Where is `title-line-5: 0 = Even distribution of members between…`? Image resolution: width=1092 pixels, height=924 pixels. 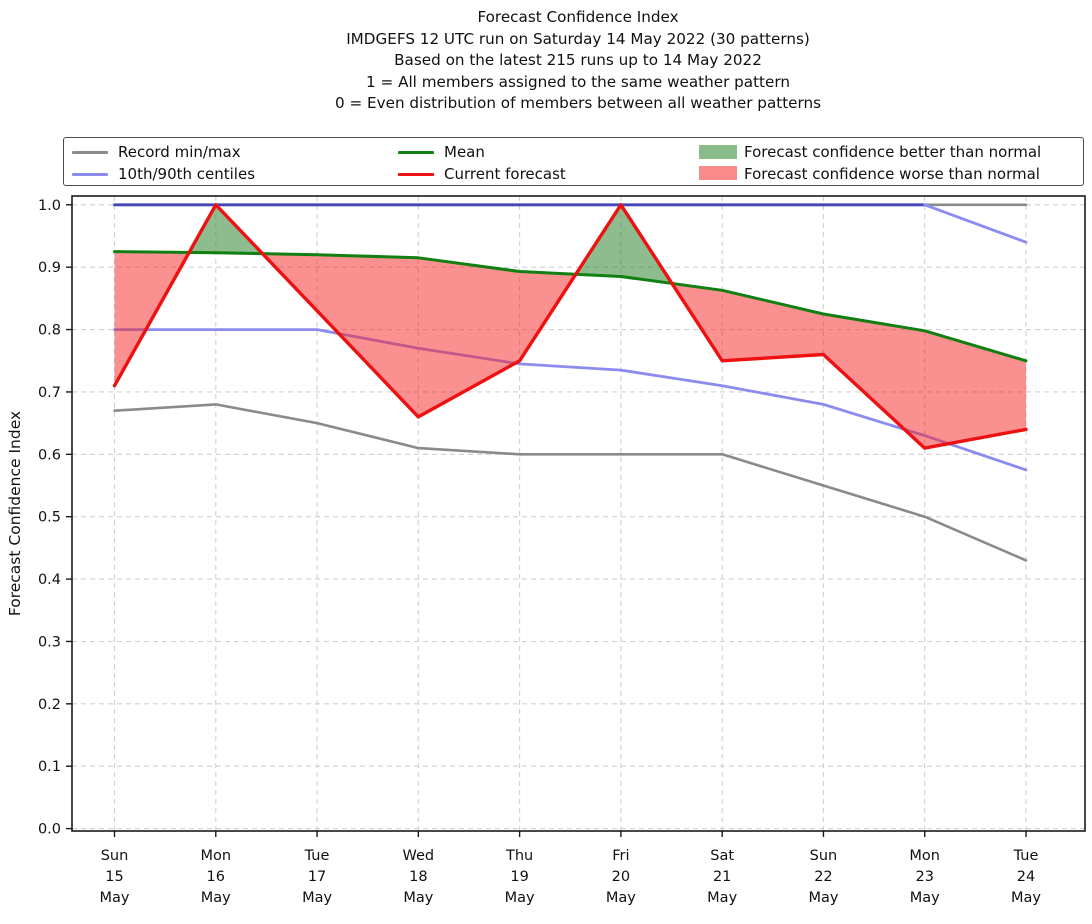 title-line-5: 0 = Even distribution of members between… is located at coordinates (578, 103).